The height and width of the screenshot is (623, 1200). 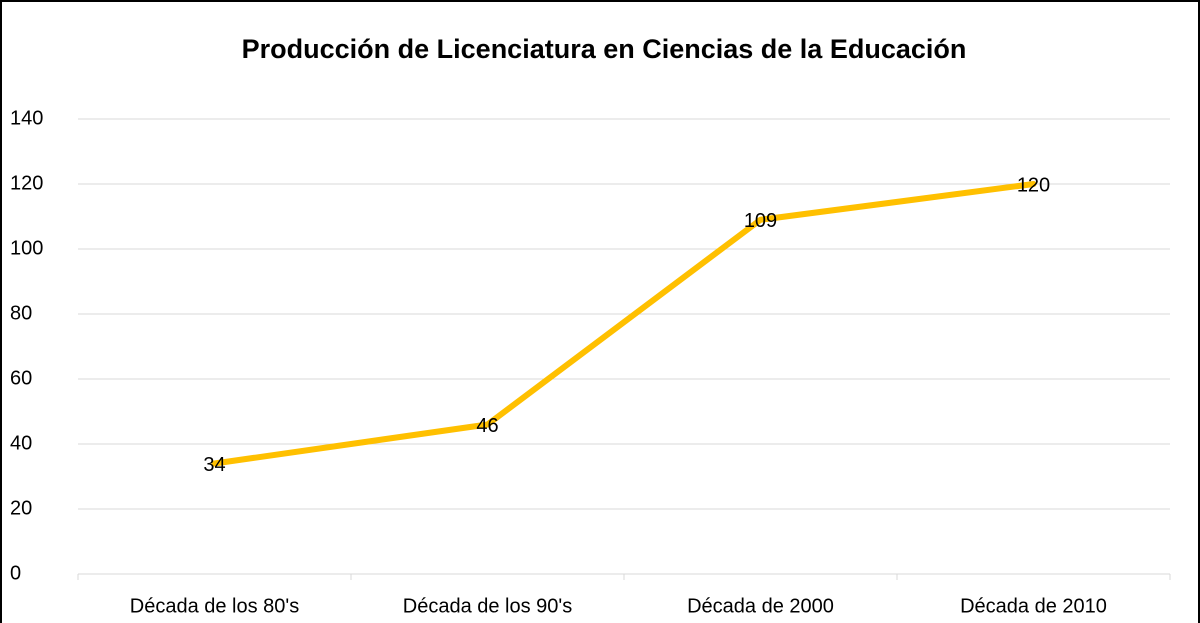 I want to click on x-tick-label: Década de 2010, so click(x=1033, y=606).